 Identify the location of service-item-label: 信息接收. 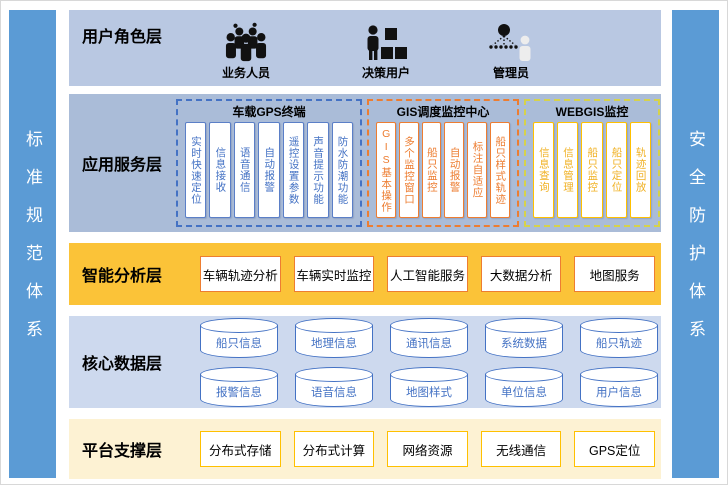
(220, 170).